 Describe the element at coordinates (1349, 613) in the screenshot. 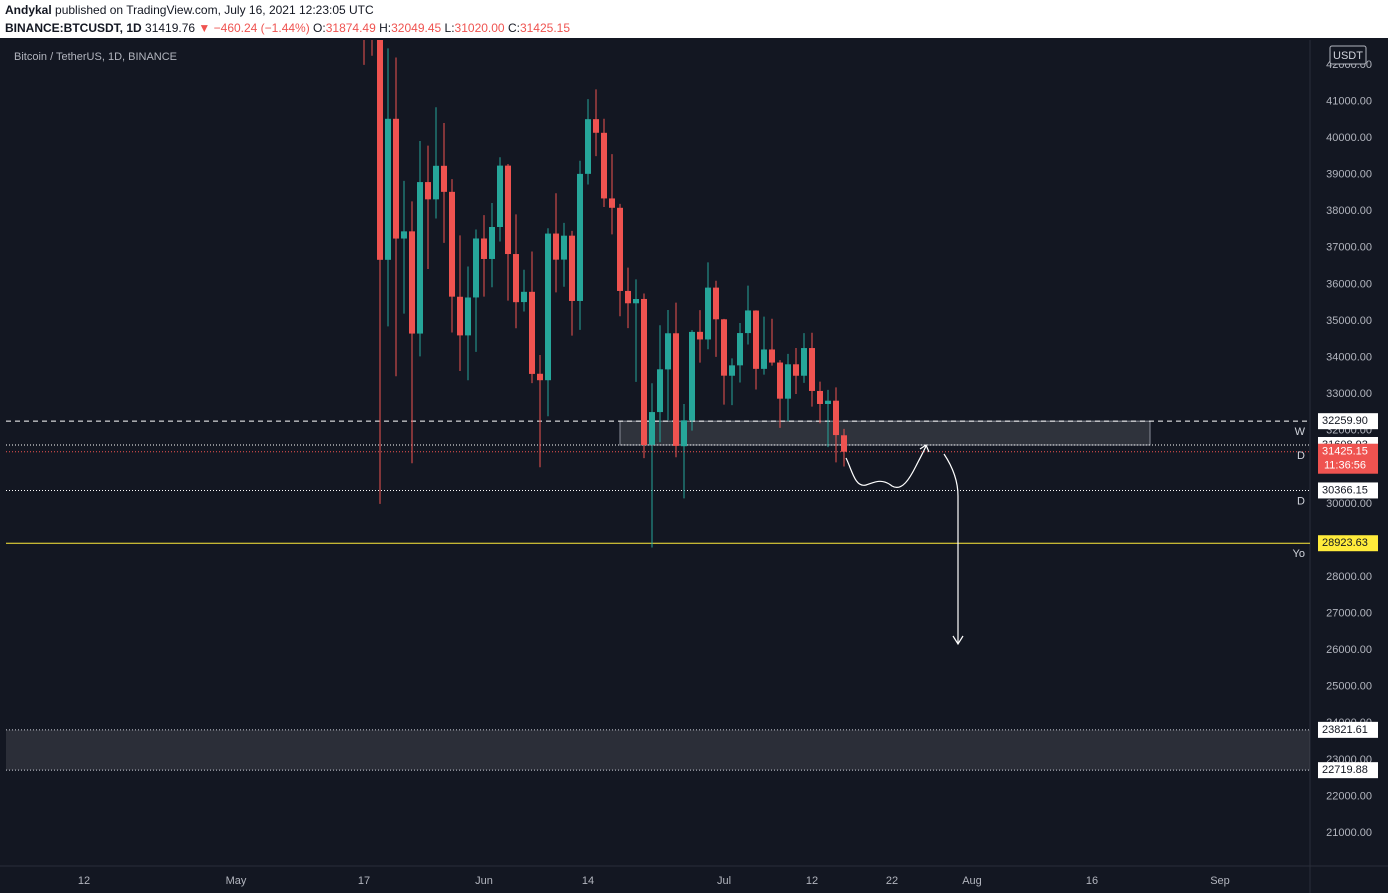

I see `y-tick-label: 27000.00` at that location.